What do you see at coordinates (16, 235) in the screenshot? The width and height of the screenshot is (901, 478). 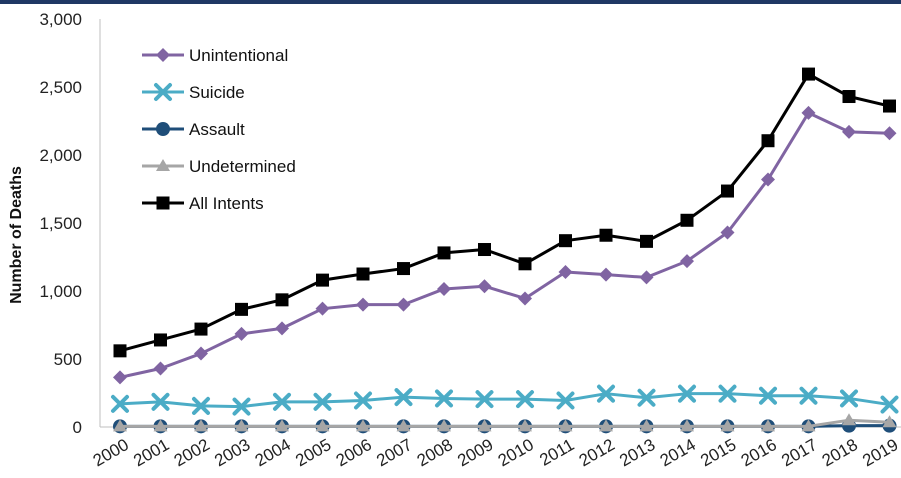 I see `y-axis-title: Number of Deaths` at bounding box center [16, 235].